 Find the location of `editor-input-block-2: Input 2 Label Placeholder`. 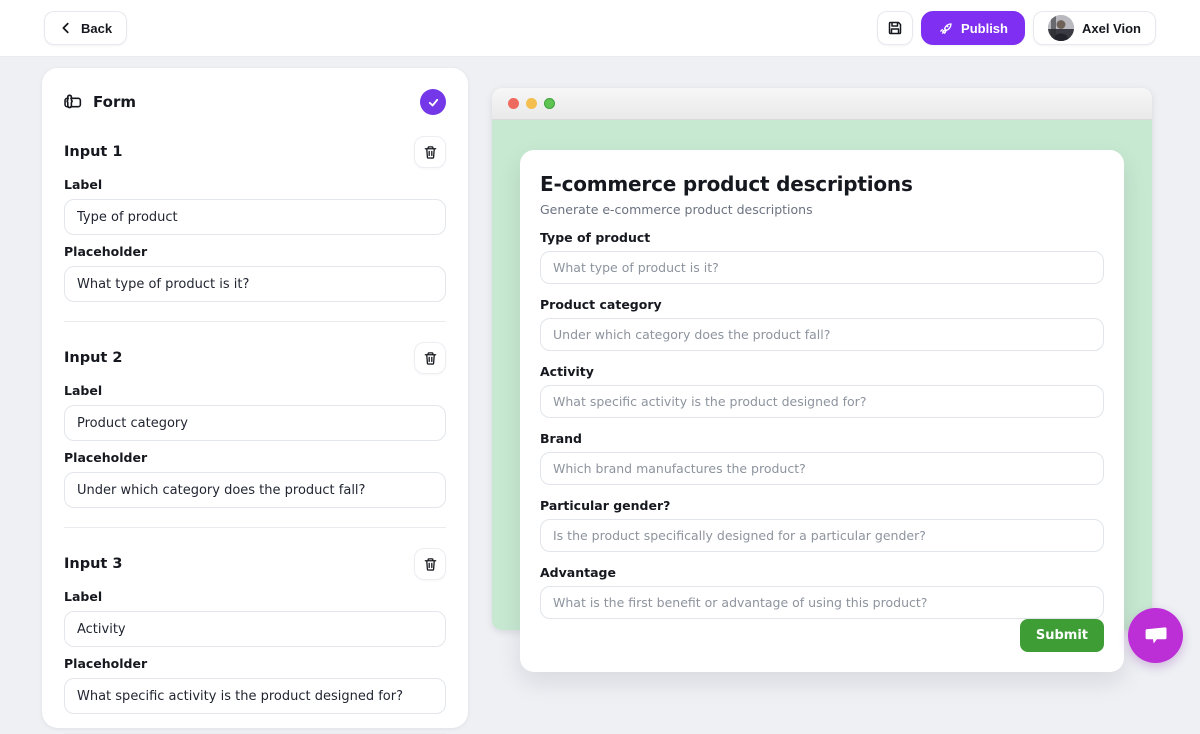

editor-input-block-2: Input 2 Label Placeholder is located at coordinates (255, 435).